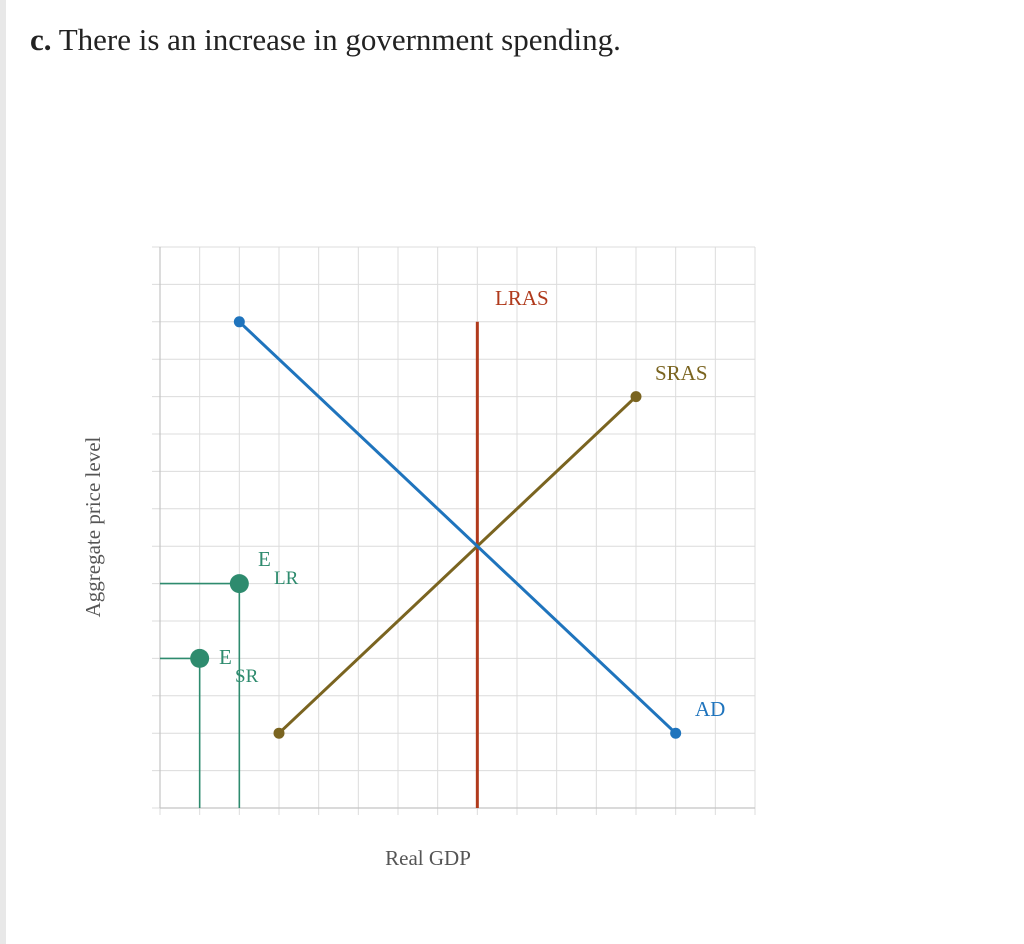 The height and width of the screenshot is (944, 1024). I want to click on e-sr-subscript: SR, so click(247, 676).